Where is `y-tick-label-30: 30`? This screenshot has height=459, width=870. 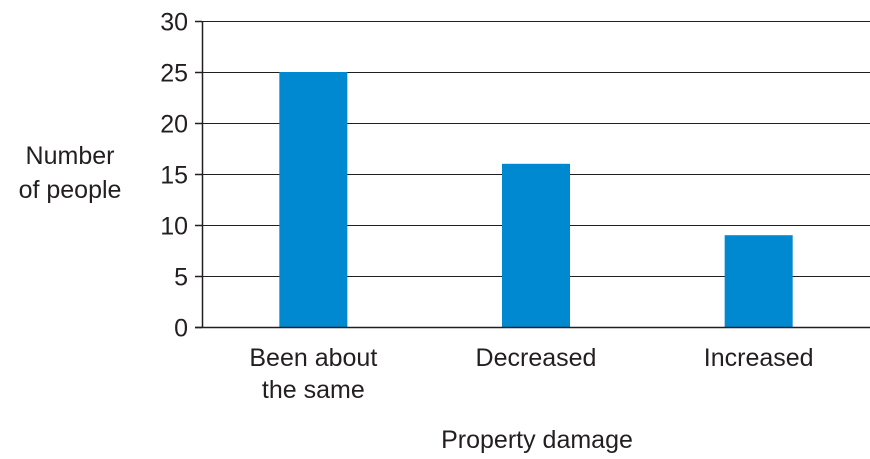 y-tick-label-30: 30 is located at coordinates (174, 23).